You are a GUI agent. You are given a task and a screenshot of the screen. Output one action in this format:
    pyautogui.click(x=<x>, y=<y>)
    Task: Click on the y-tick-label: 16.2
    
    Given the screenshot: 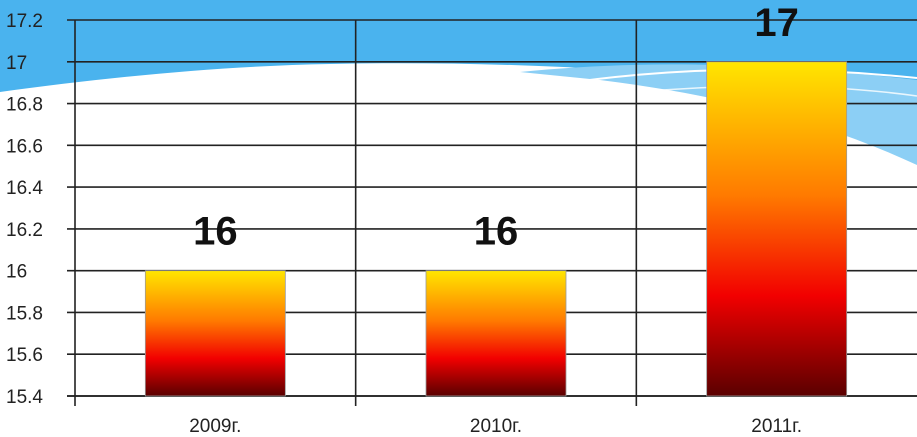 What is the action you would take?
    pyautogui.click(x=24, y=230)
    